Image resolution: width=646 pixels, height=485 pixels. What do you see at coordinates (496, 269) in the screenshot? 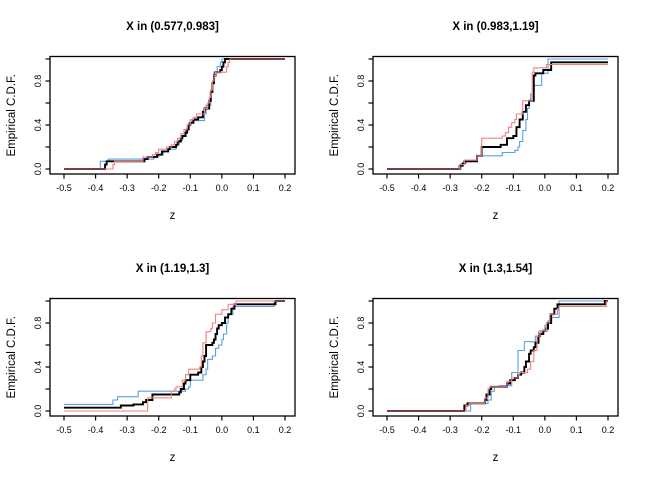
I see `plot-title: X in (1.3,1.54]` at bounding box center [496, 269].